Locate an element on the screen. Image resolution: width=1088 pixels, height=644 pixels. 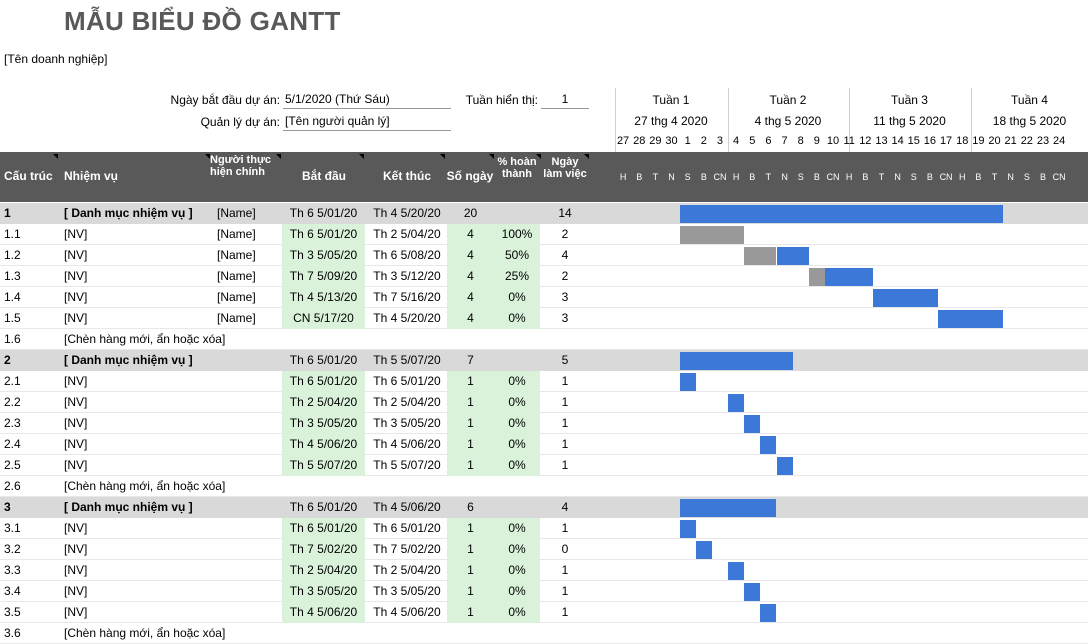
wbs-cell: 1.1 is located at coordinates (12, 234).